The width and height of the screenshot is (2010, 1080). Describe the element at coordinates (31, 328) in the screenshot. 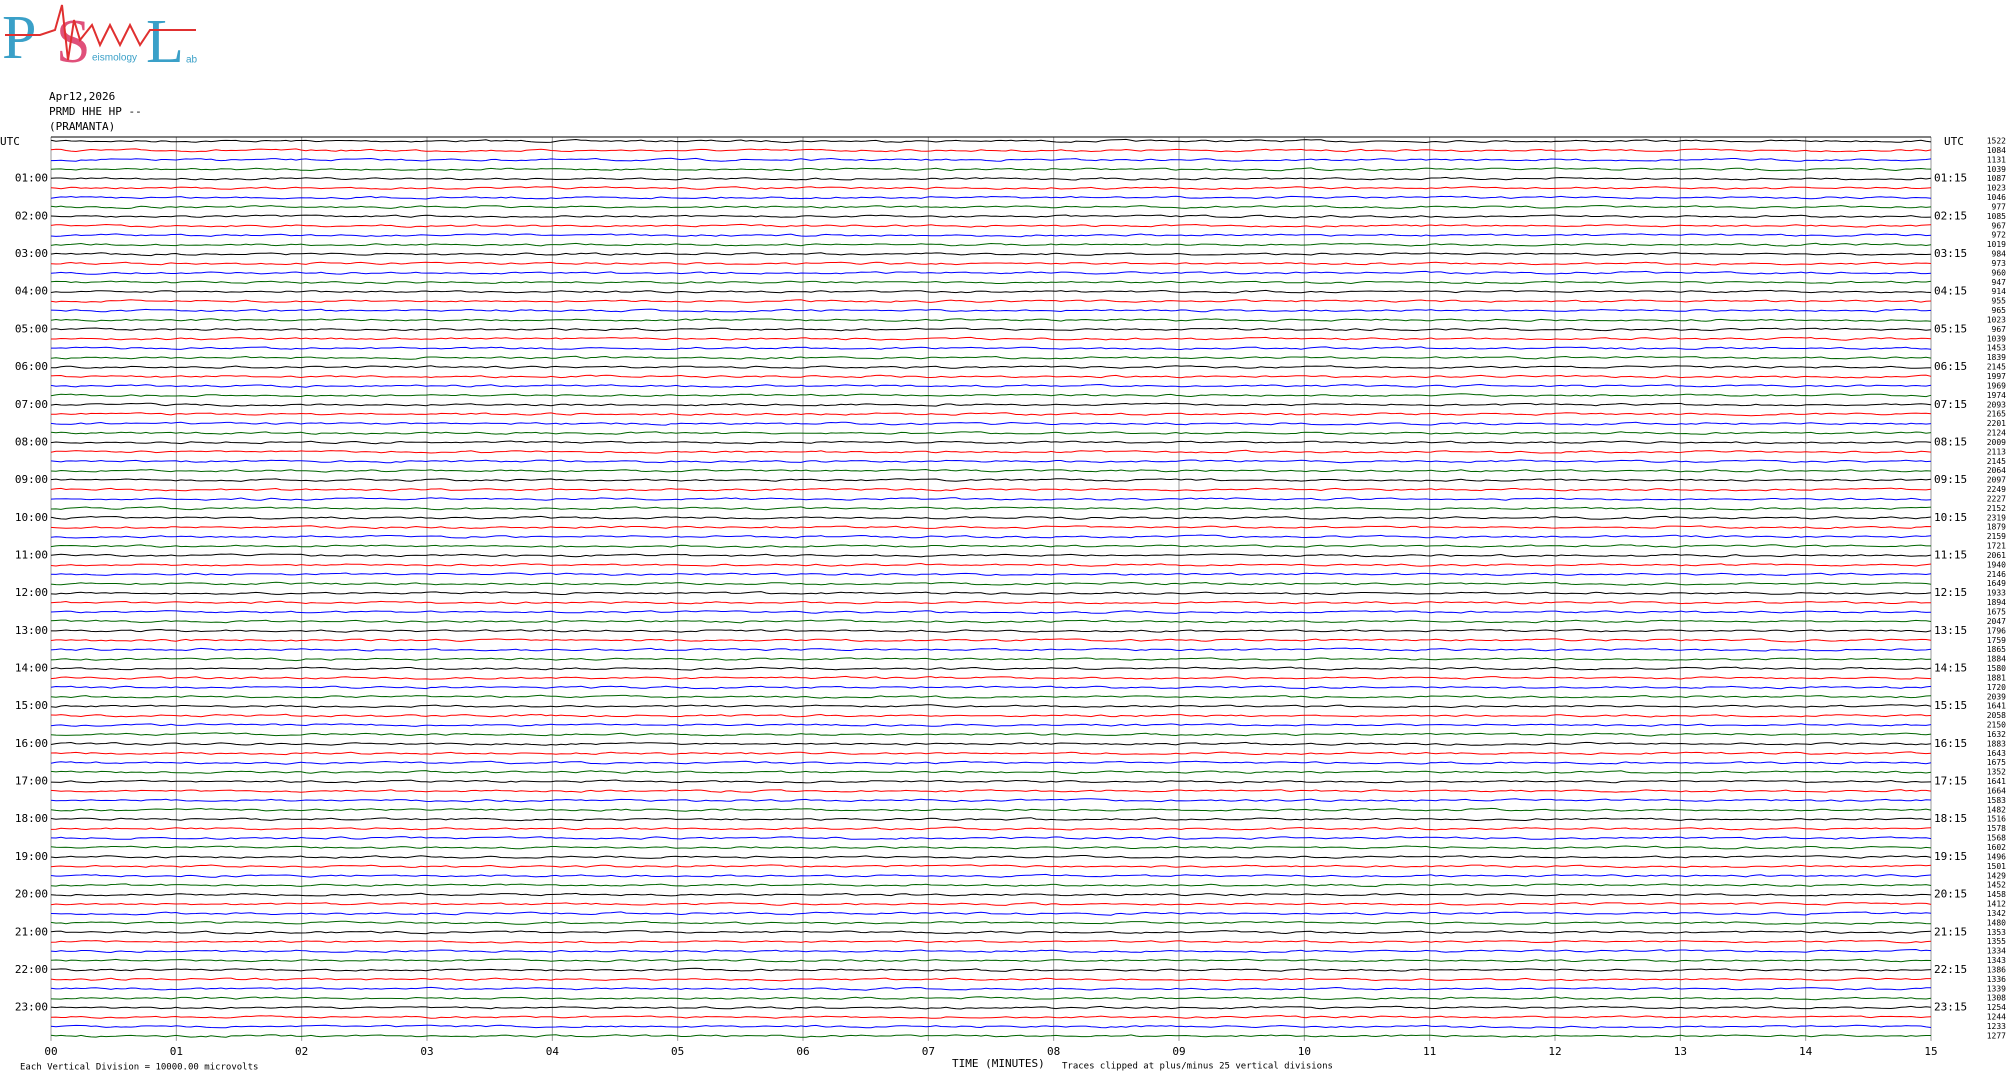

I see `hour-label: 05:00` at that location.